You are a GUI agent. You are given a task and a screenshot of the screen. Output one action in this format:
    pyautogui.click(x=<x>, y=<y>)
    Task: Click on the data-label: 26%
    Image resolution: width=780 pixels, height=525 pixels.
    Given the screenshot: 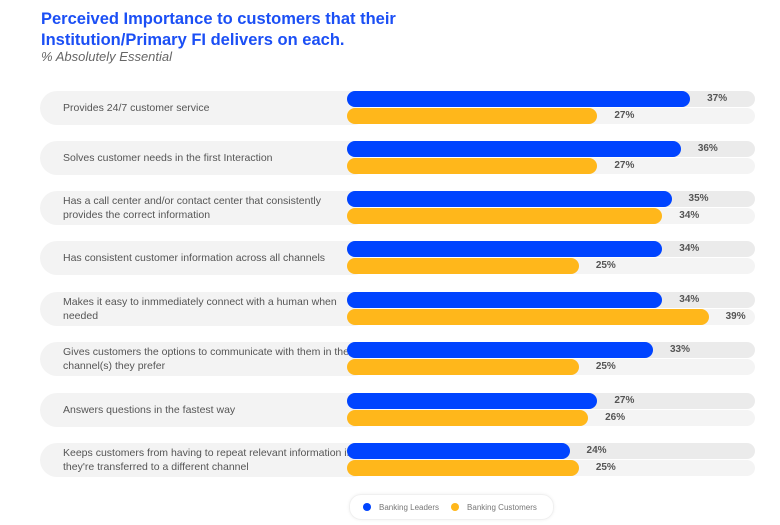 What is the action you would take?
    pyautogui.click(x=615, y=417)
    